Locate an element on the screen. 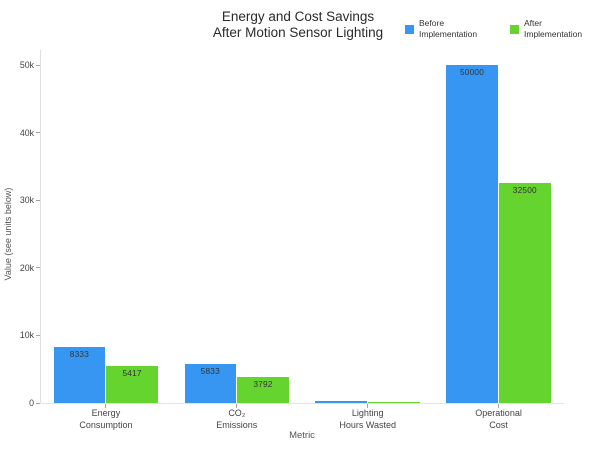  y-axis-line is located at coordinates (40, 226).